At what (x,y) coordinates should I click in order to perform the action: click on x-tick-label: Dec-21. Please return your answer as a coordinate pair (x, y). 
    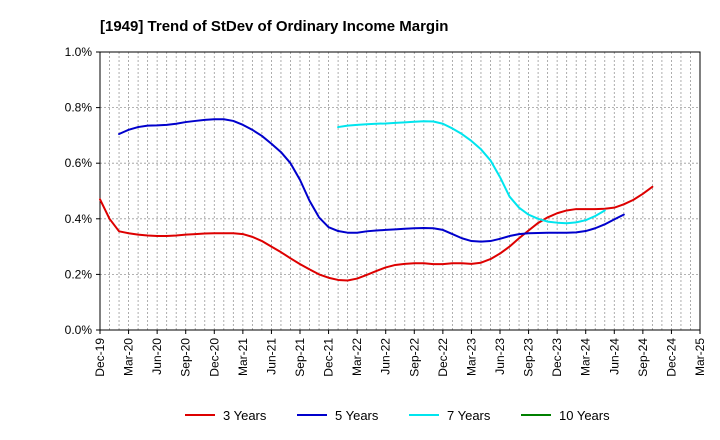
    Looking at the image, I should click on (329, 357).